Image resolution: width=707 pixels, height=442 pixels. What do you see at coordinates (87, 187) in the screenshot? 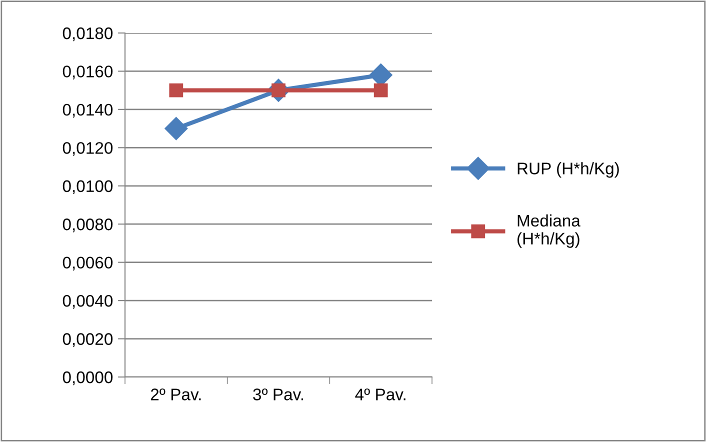
I see `y-tick-label: 0,0100` at bounding box center [87, 187].